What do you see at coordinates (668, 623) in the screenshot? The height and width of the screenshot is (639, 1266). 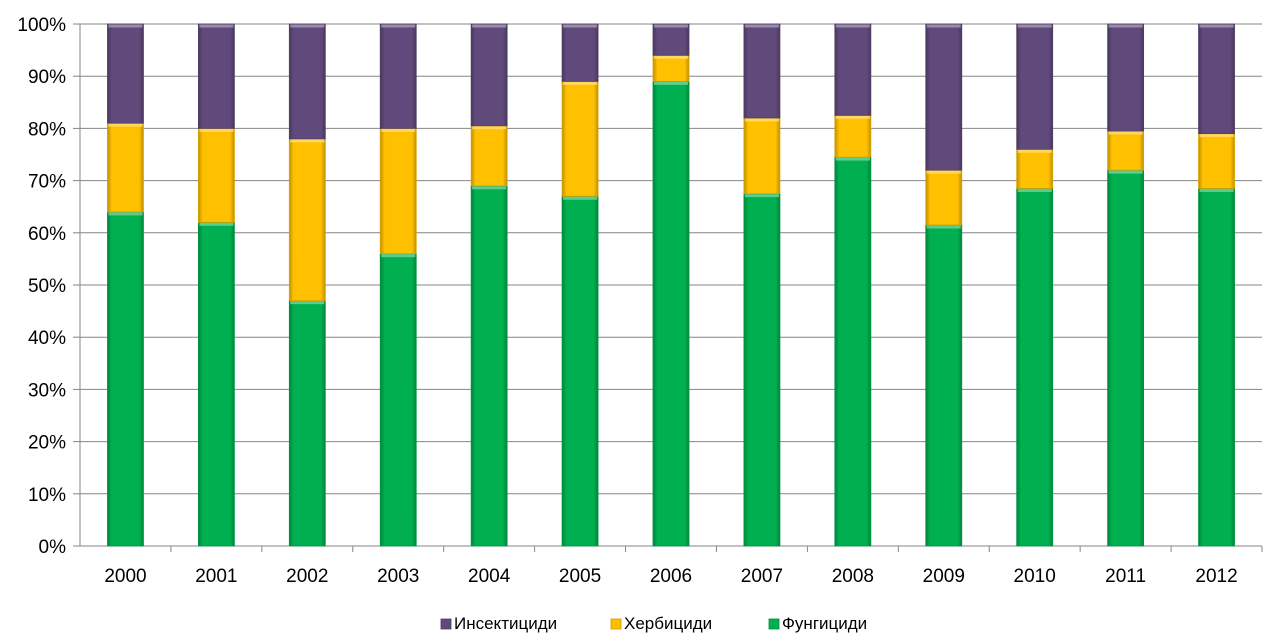 I see `legend-label: Хербициди` at bounding box center [668, 623].